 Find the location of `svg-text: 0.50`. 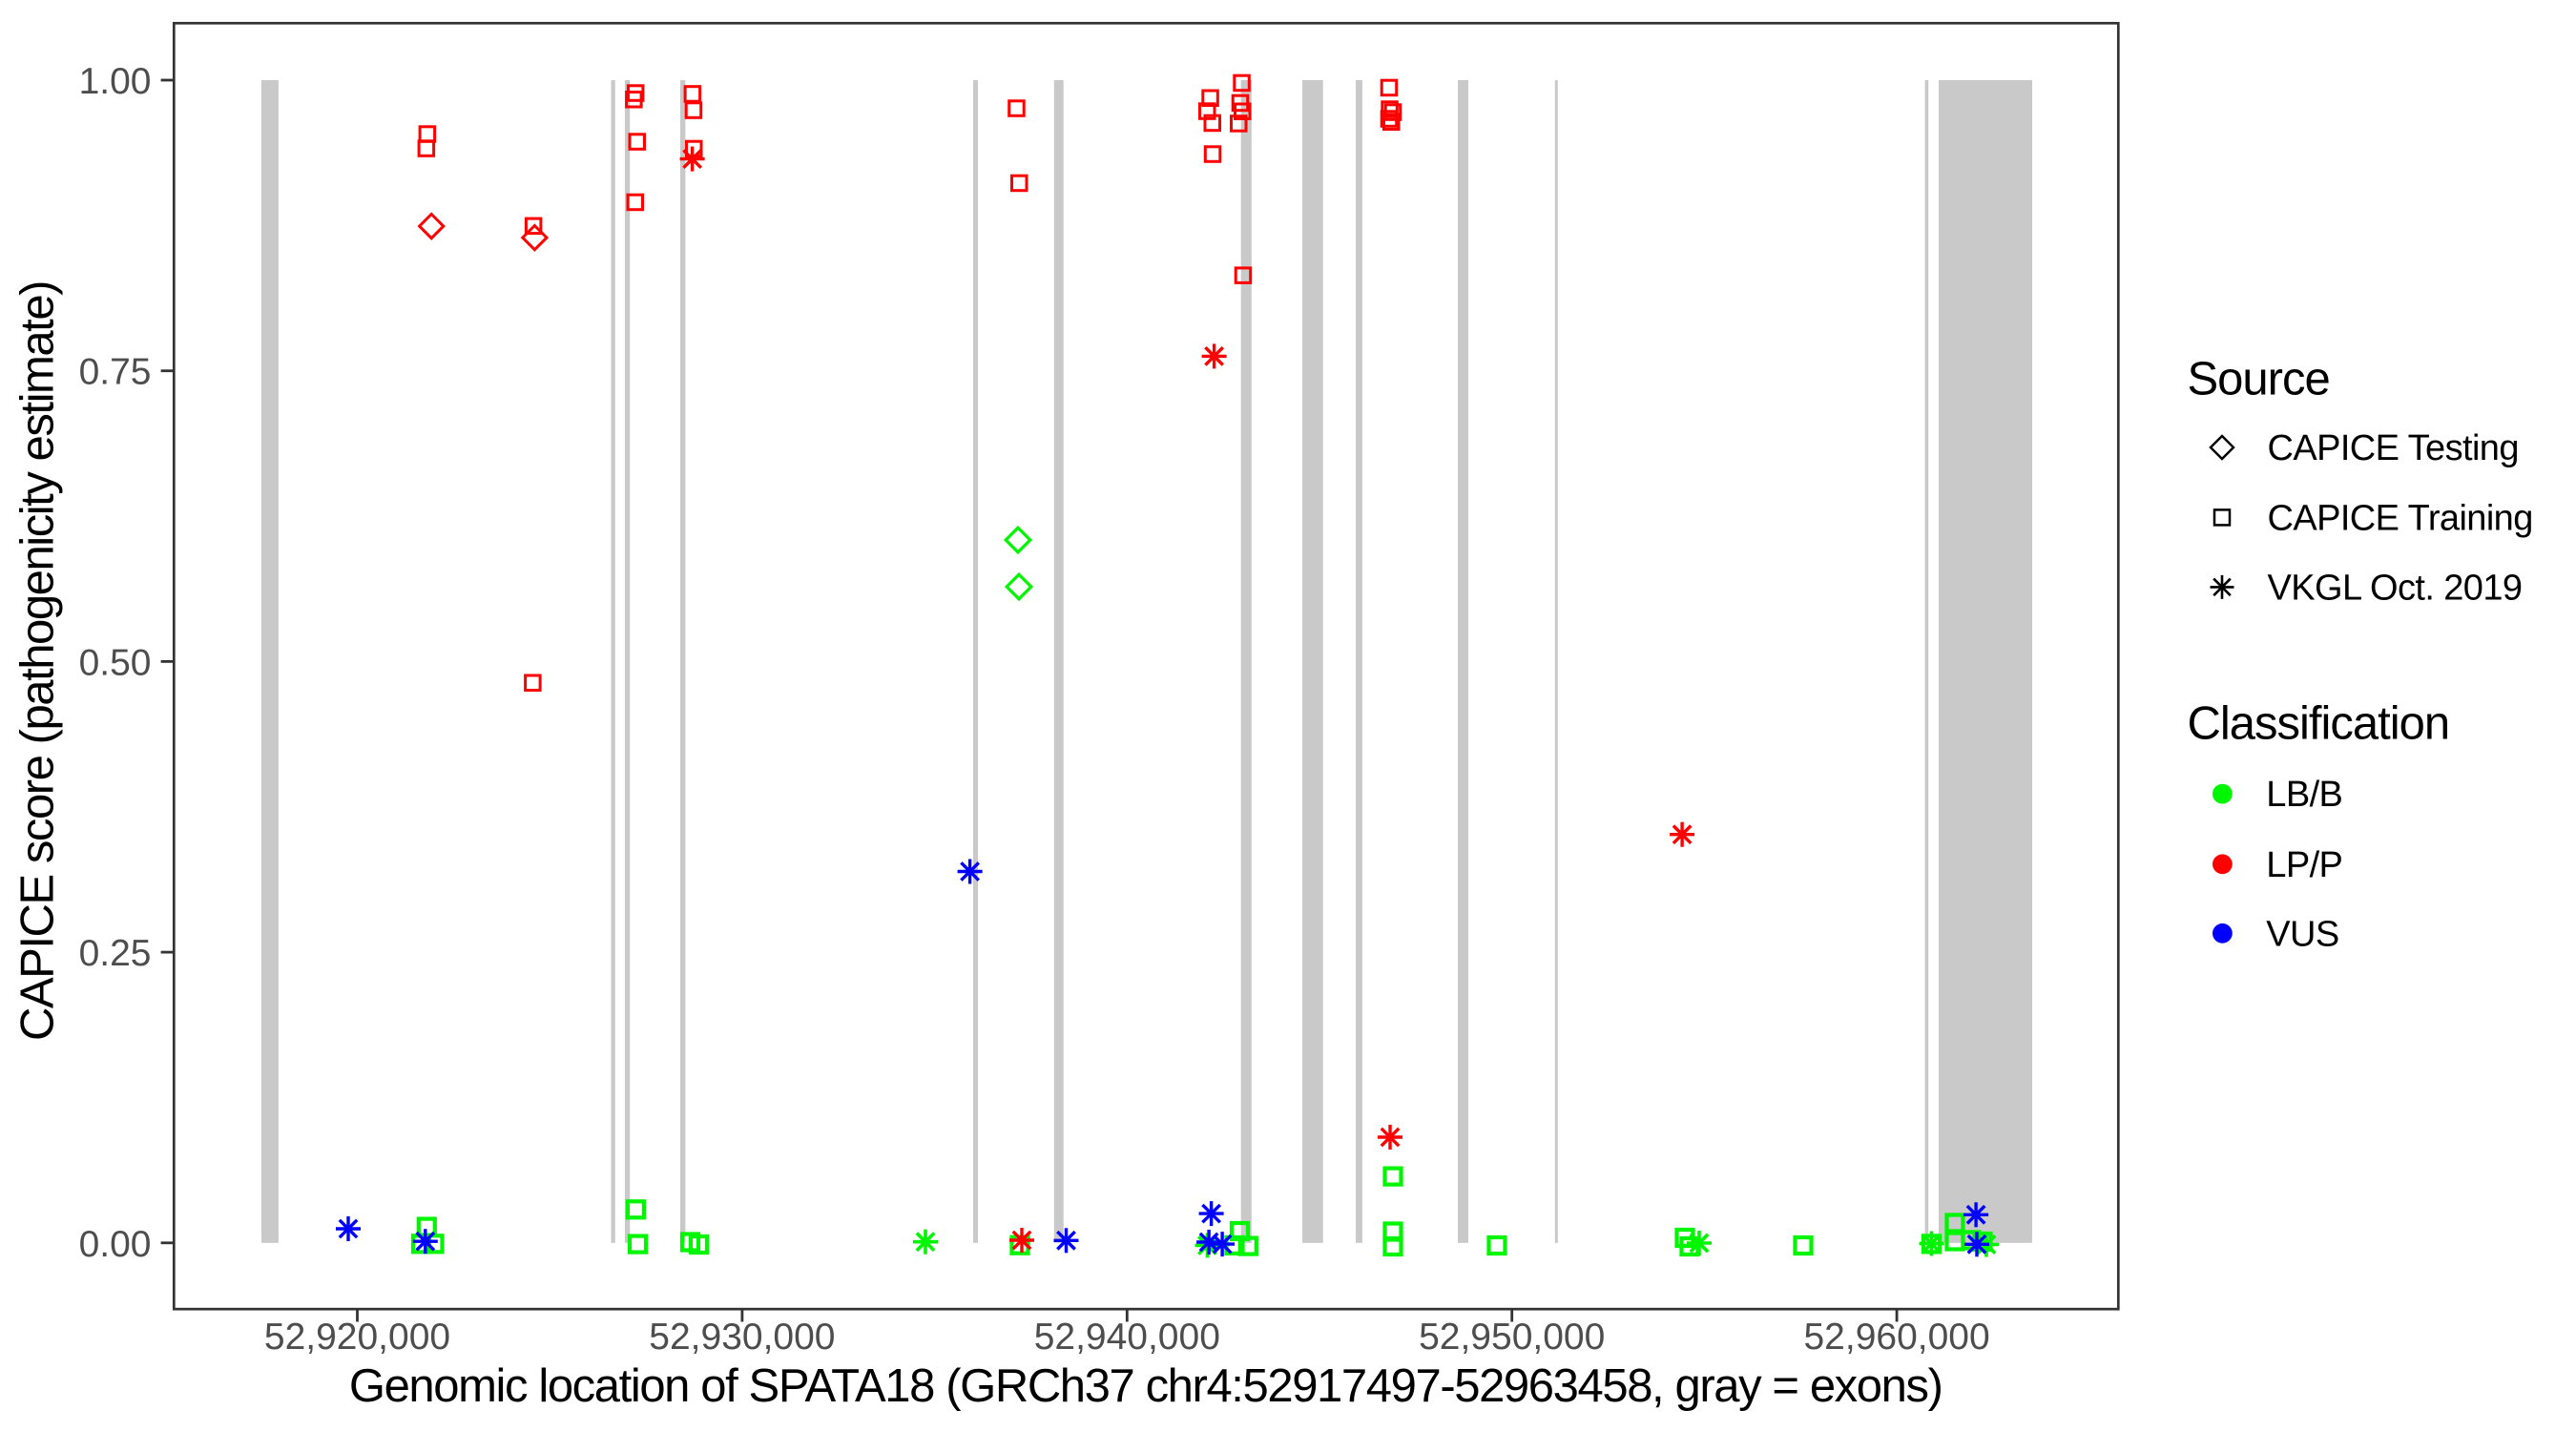

svg-text: 0.50 is located at coordinates (115, 662).